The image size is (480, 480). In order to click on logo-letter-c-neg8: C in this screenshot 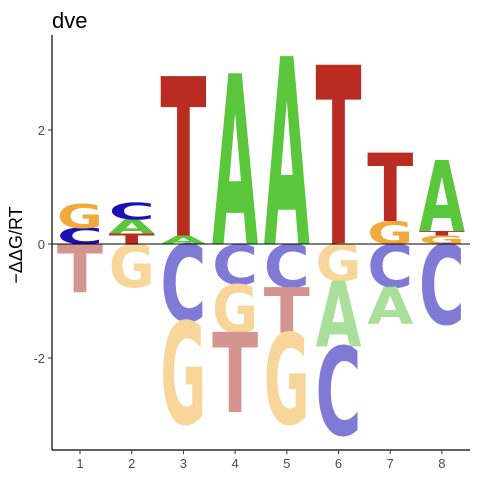, I will do `click(442, 287)`.